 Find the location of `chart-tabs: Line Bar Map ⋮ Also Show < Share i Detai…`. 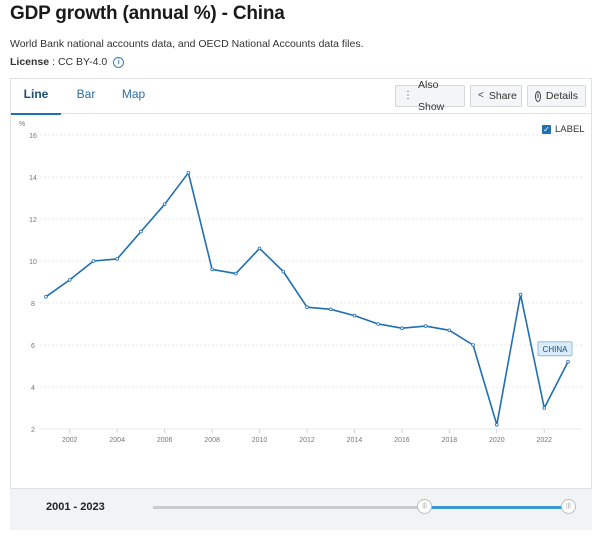

chart-tabs: Line Bar Map ⋮ Also Show < Share i Detai… is located at coordinates (301, 97).